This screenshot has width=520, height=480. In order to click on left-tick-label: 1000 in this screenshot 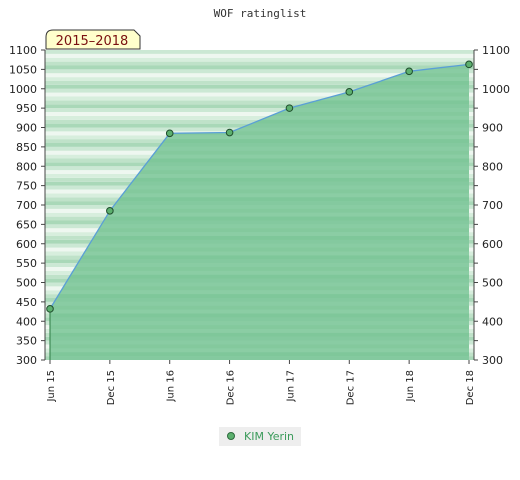, I will do `click(23, 89)`.